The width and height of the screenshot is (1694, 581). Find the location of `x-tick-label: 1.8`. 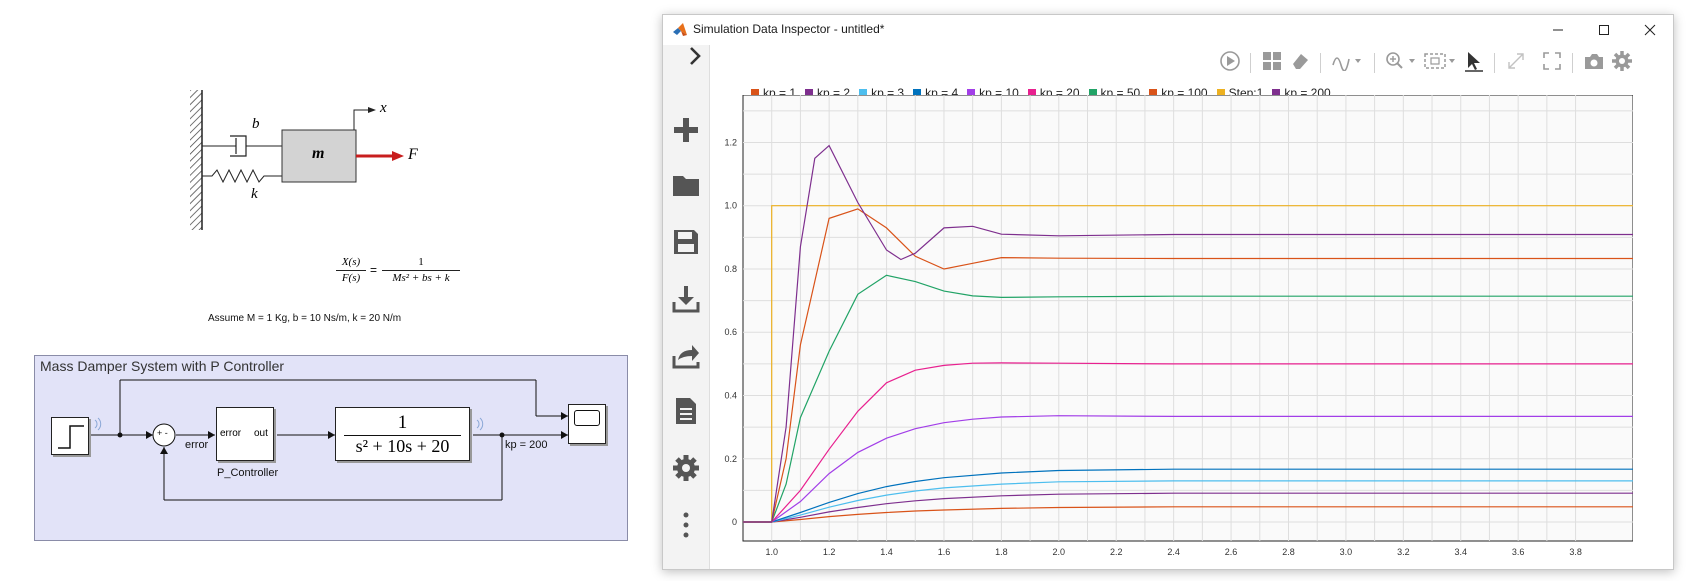

x-tick-label: 1.8 is located at coordinates (1001, 552).